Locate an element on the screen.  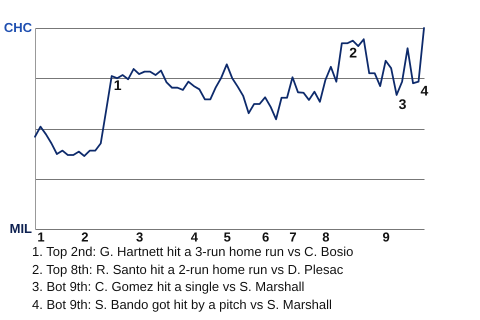
text: 1. Top 2nd: G. Hartnett hit a 3-run home run vs C. Bosio is located at coordinates (193, 251).